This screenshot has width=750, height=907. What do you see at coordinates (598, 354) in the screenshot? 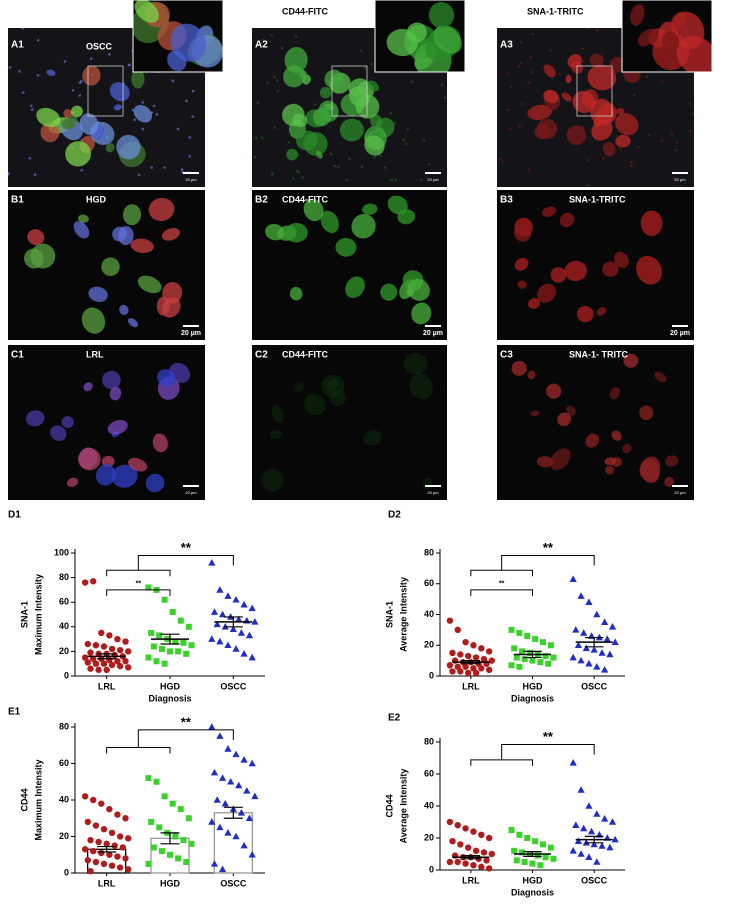
I see `panel-title: SNA-1- TRITC` at bounding box center [598, 354].